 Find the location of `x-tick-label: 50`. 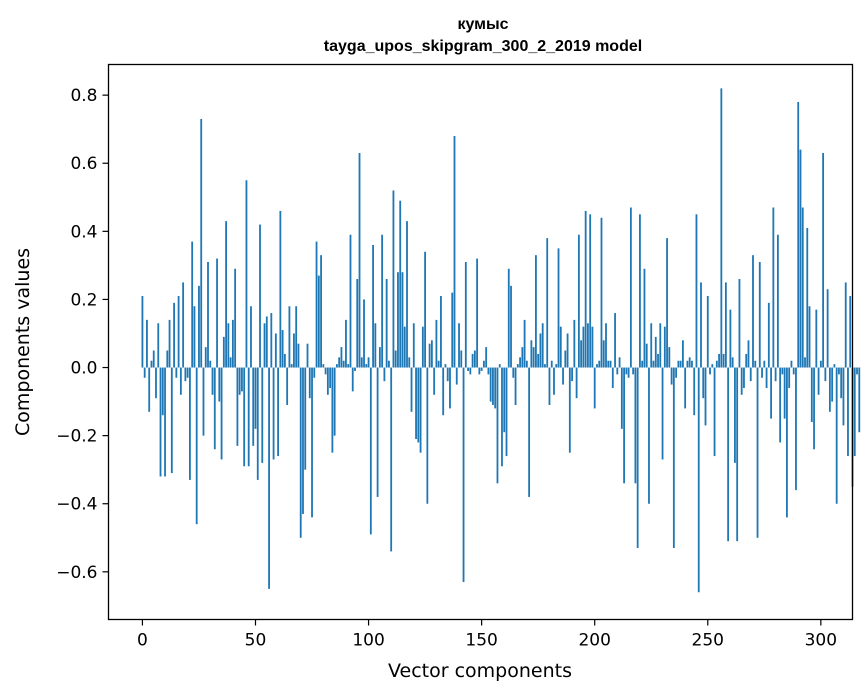

x-tick-label: 50 is located at coordinates (256, 641).